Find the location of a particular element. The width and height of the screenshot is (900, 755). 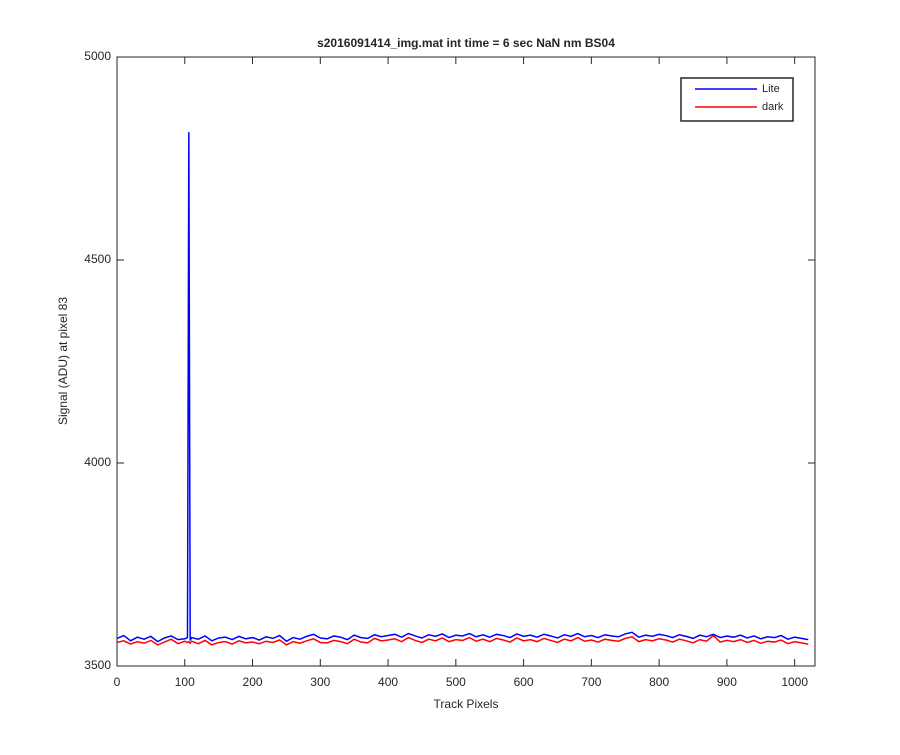

series-line is located at coordinates (462, 640).